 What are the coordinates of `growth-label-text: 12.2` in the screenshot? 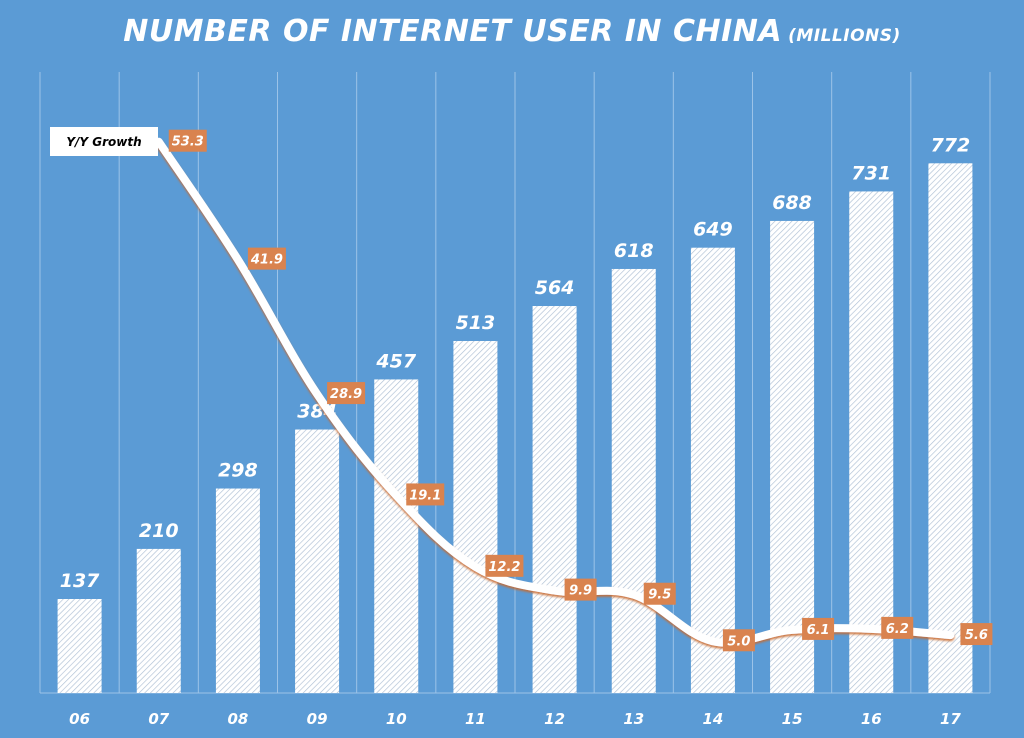 It's located at (504, 567).